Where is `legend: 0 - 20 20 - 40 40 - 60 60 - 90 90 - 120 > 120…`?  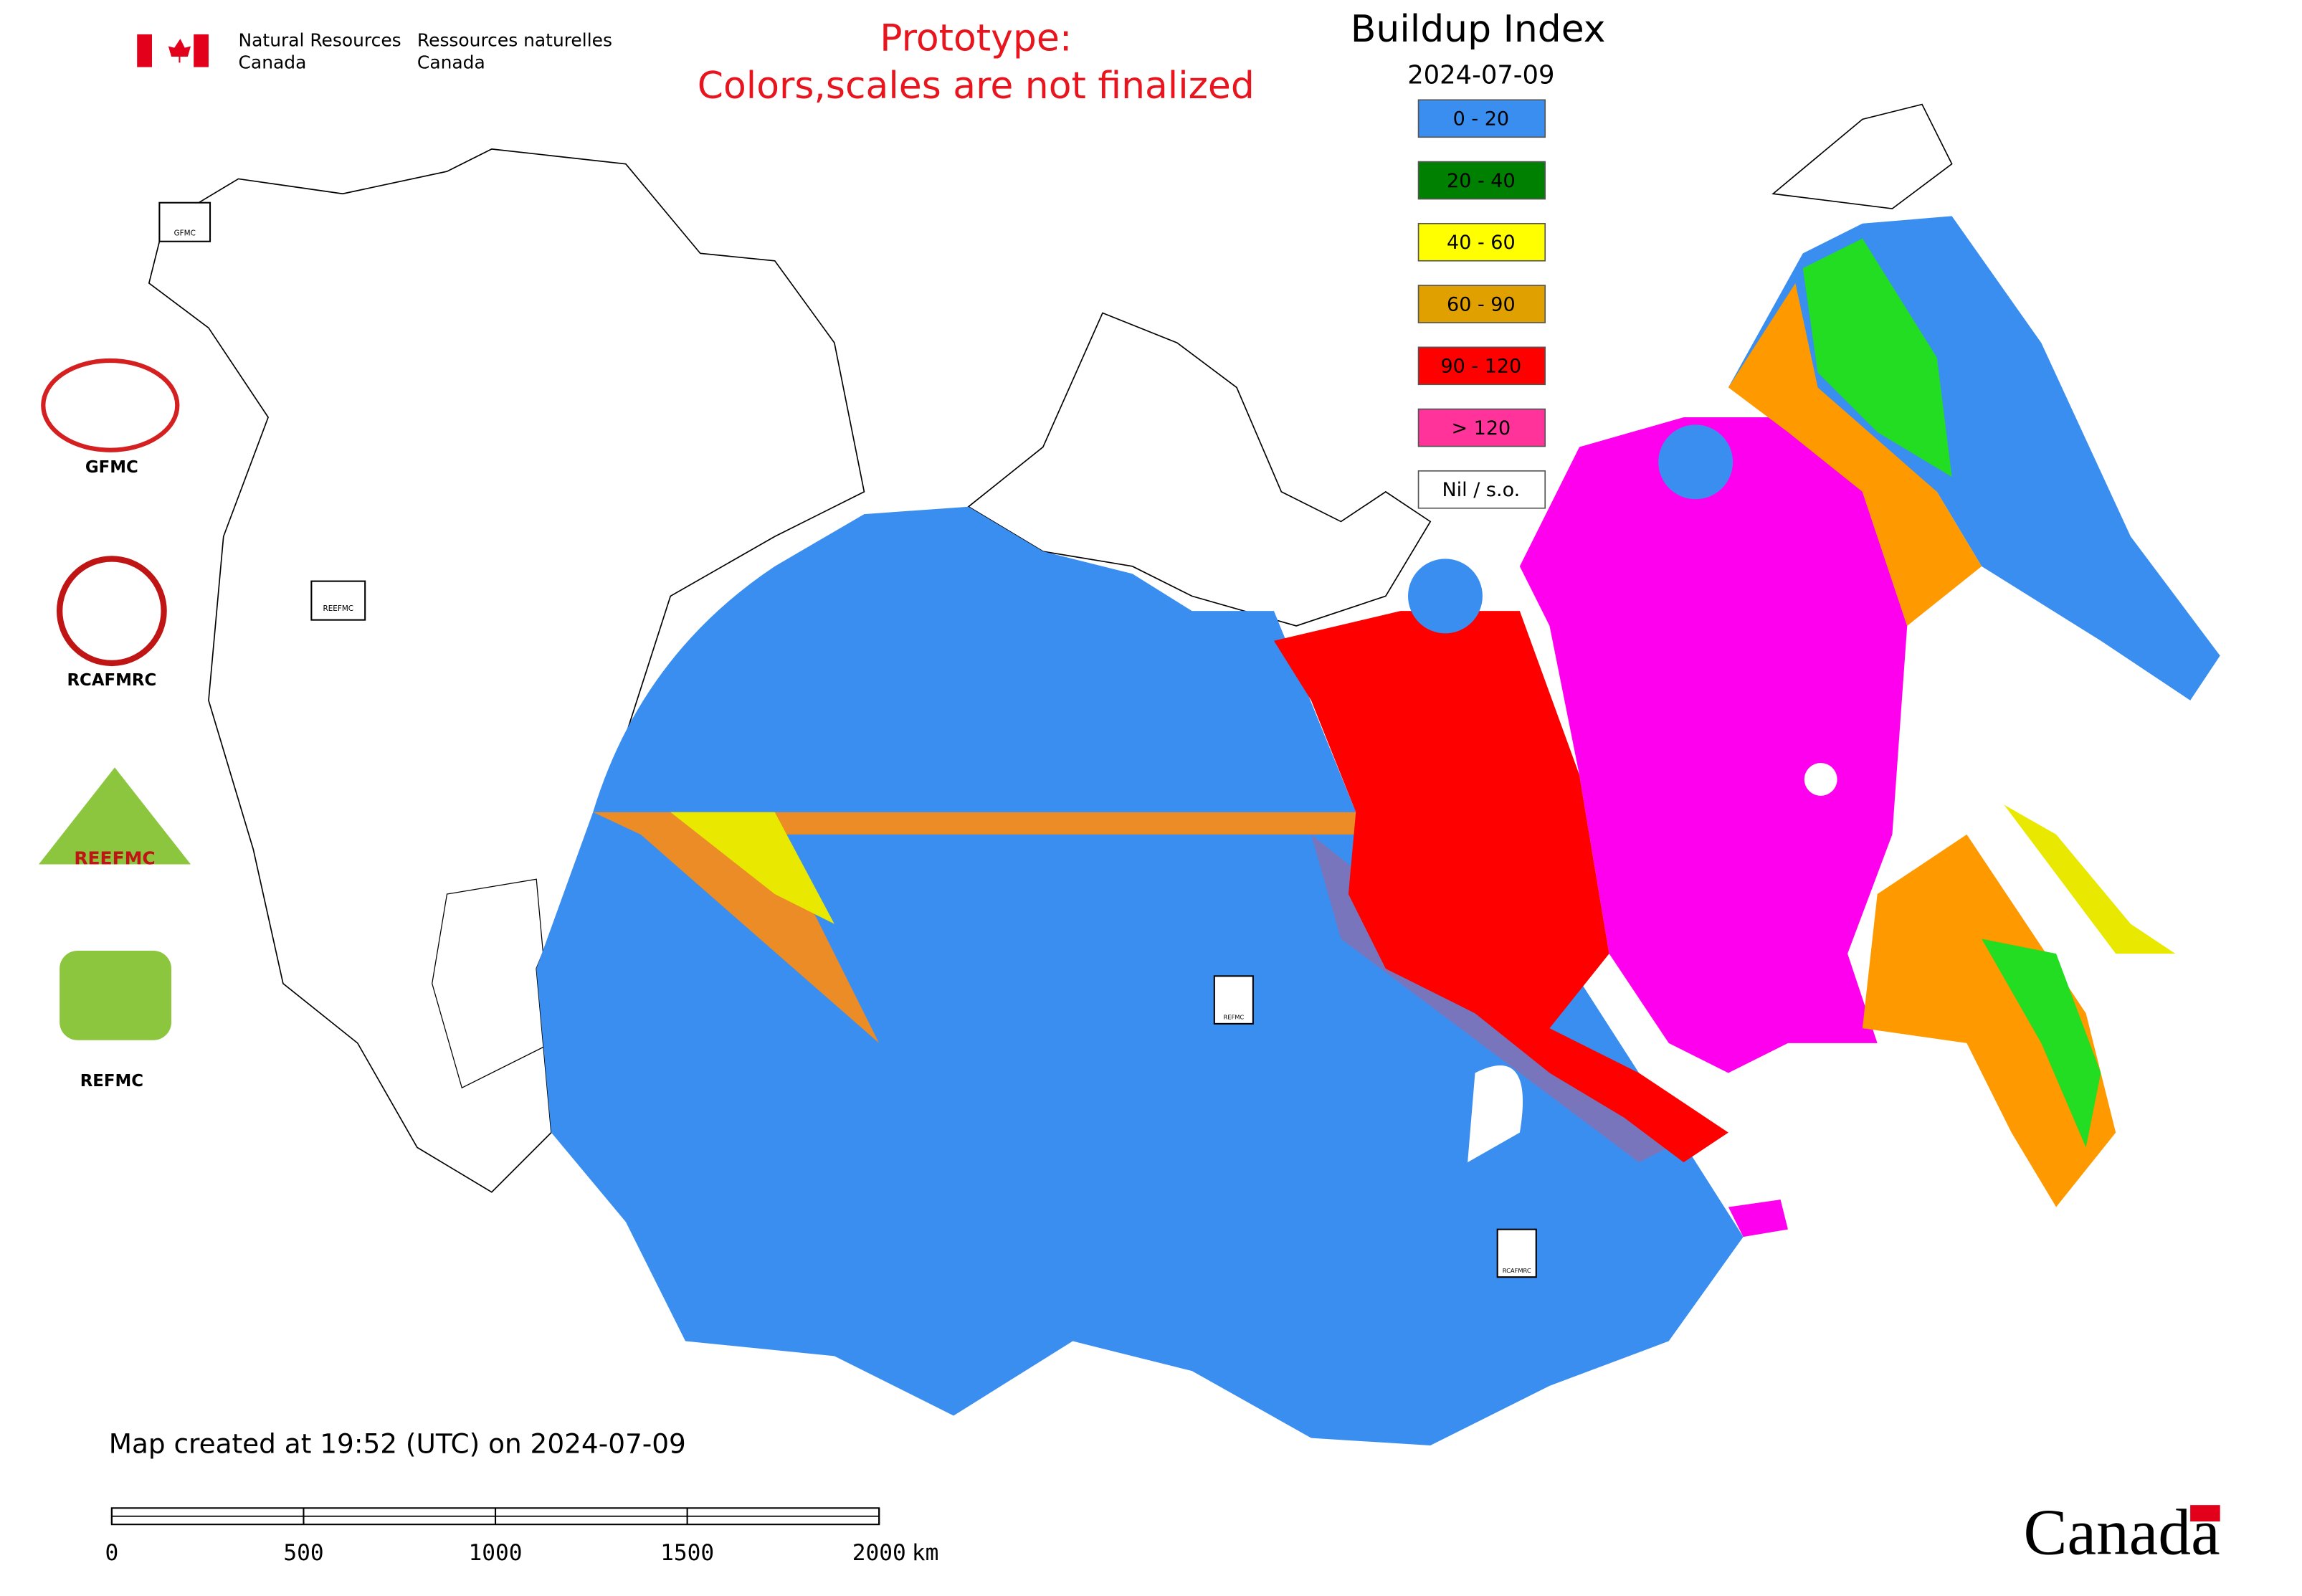
legend: 0 - 20 20 - 40 40 - 60 60 - 90 90 - 120 > 120… is located at coordinates (1481, 304).